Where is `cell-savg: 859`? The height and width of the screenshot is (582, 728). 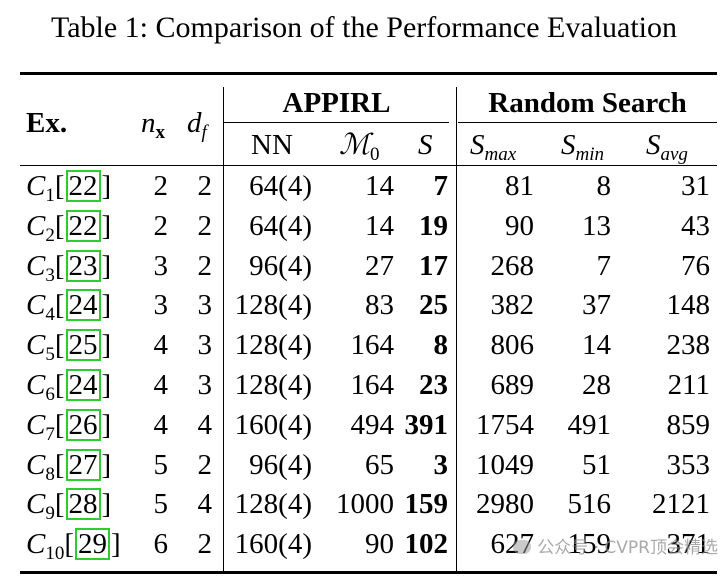 cell-savg: 859 is located at coordinates (688, 424).